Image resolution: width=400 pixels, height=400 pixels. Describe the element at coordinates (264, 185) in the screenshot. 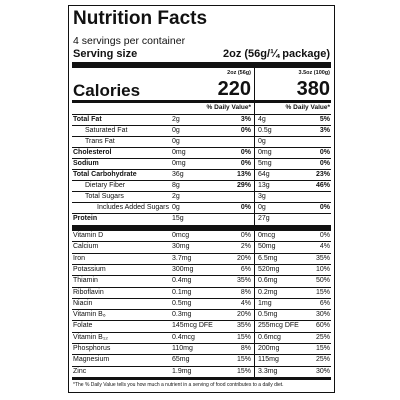

I see `amount: 13g` at that location.